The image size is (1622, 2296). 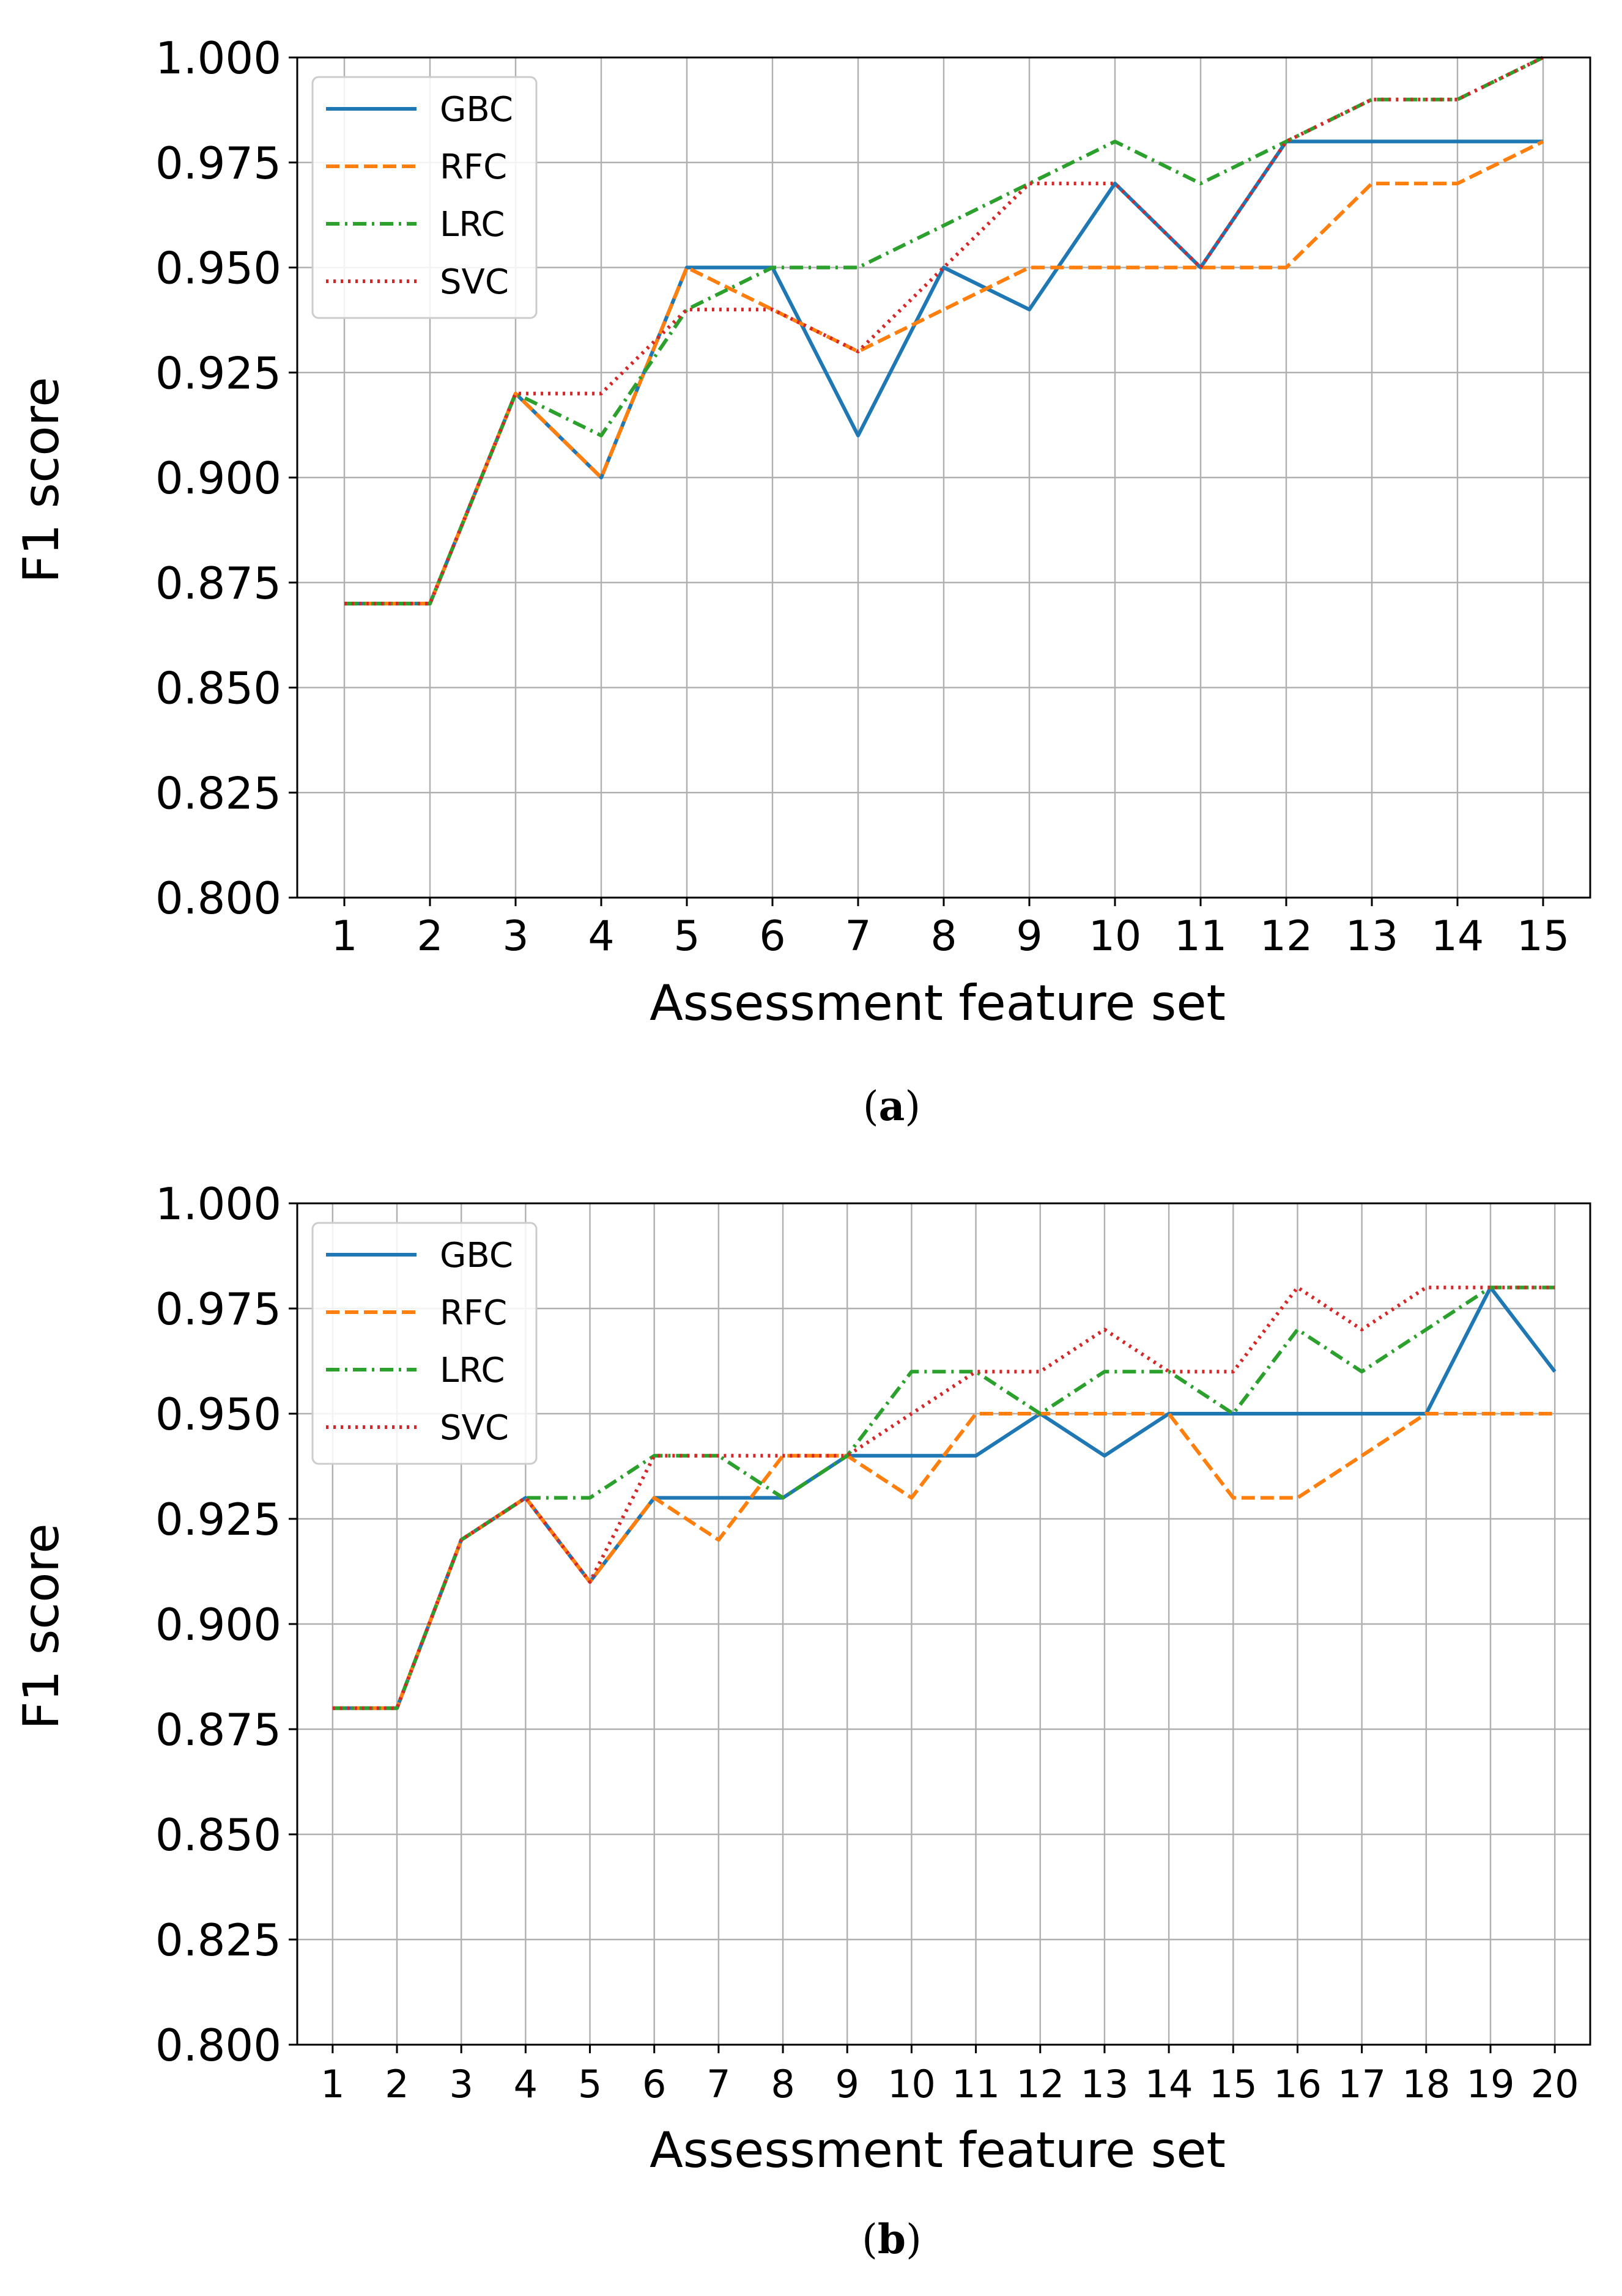 What do you see at coordinates (892, 2239) in the screenshot?
I see `panel-caption: (b)` at bounding box center [892, 2239].